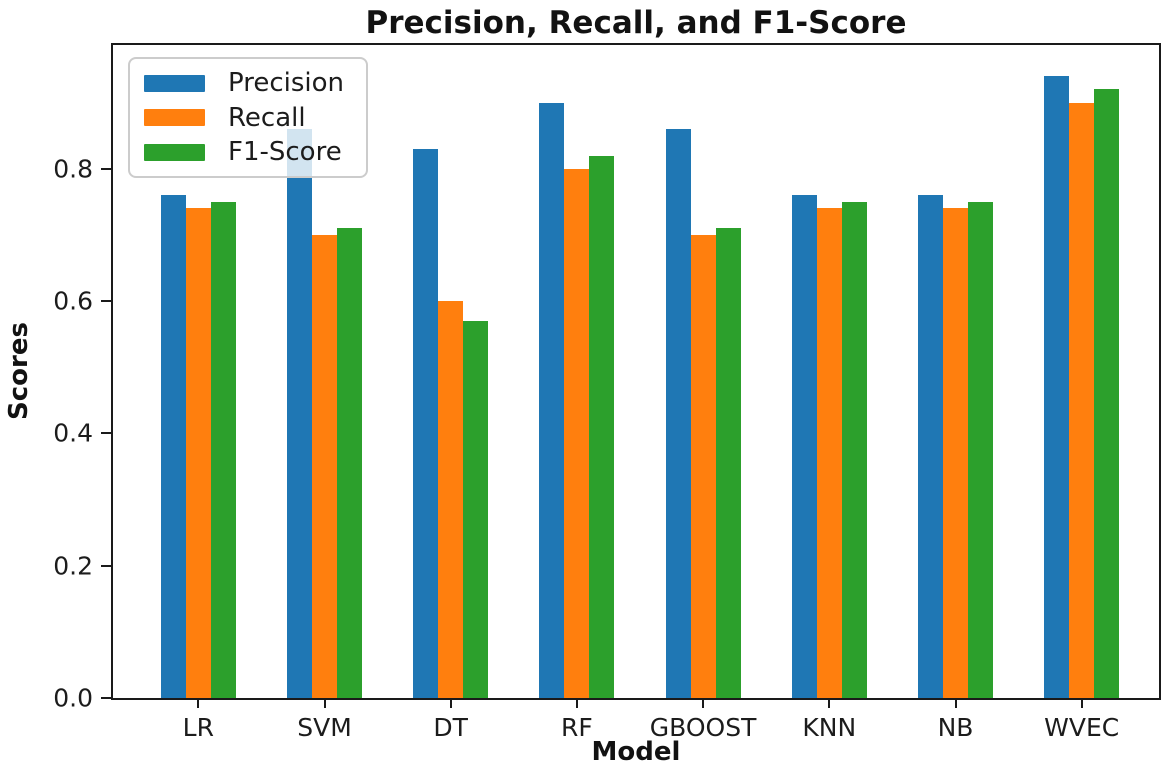 Image resolution: width=1173 pixels, height=774 pixels. I want to click on x-tick-label-wvec: WVEC, so click(1082, 727).